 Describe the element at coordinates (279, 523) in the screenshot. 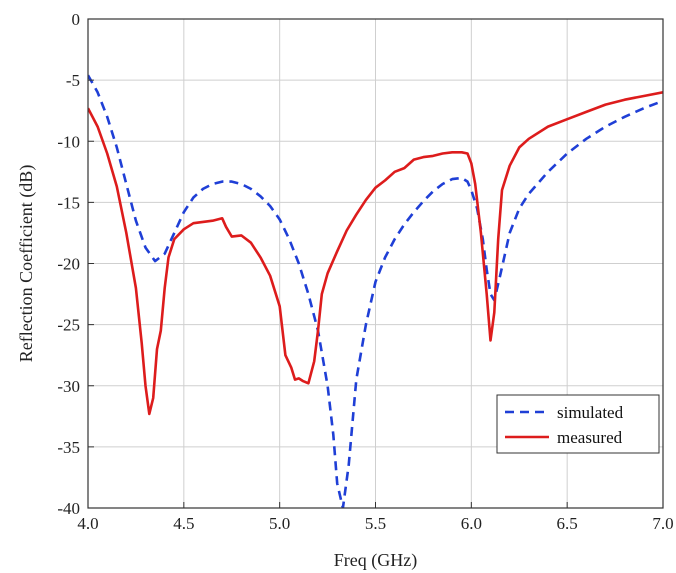

I see `x-tick-label: 5.0` at that location.